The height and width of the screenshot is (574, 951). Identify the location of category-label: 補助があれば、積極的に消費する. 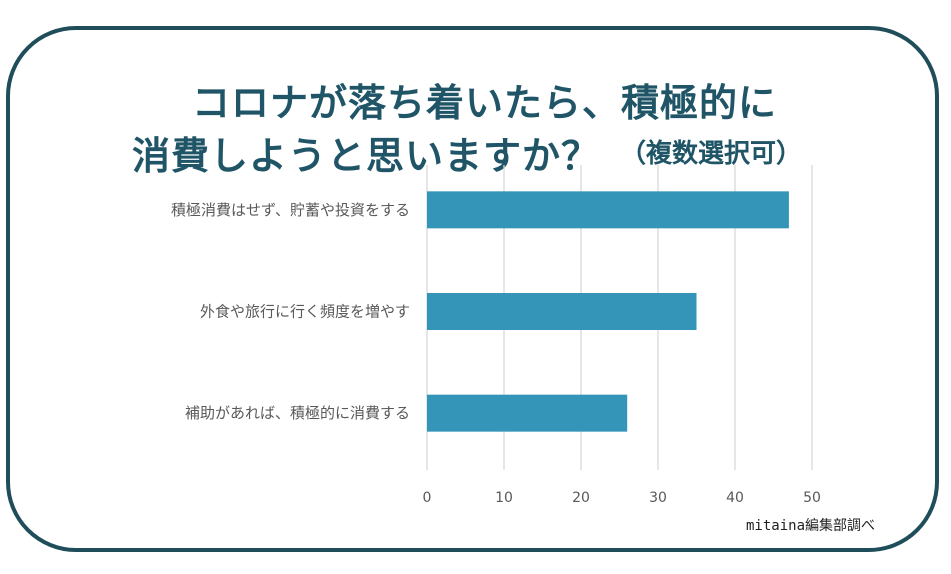
(297, 413).